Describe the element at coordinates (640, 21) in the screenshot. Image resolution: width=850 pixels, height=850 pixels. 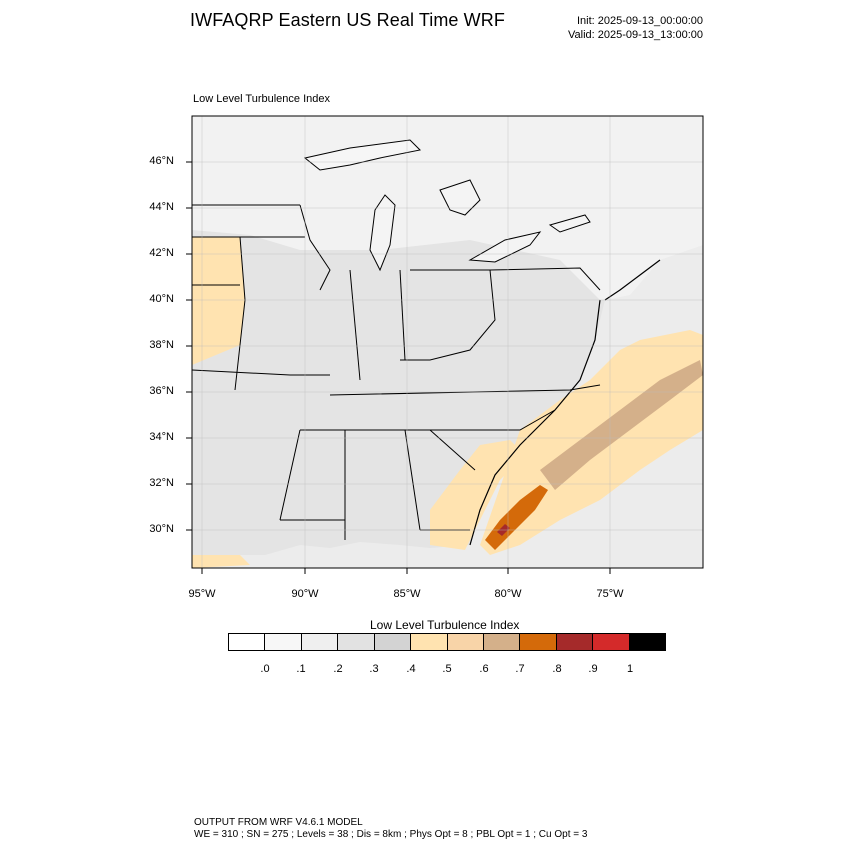
I see `init-time: Init: 2025-09-13_00:00:00` at that location.